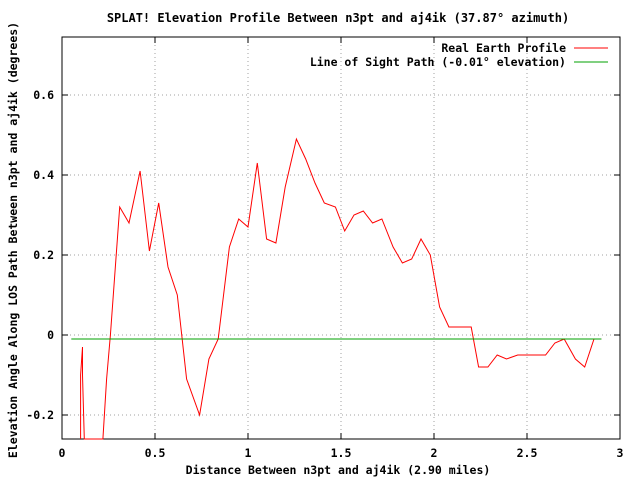  What do you see at coordinates (527, 453) in the screenshot?
I see `x-tick-label: 2.5` at bounding box center [527, 453].